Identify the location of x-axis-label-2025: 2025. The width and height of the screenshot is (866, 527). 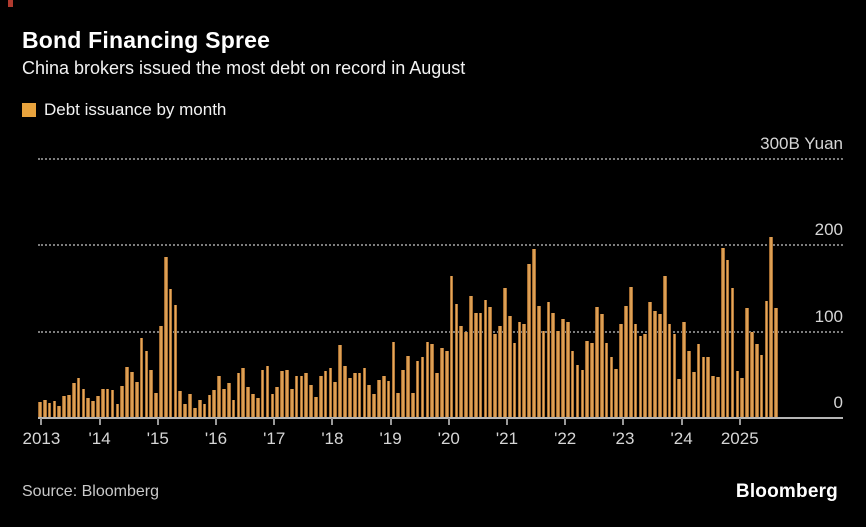
(739, 438).